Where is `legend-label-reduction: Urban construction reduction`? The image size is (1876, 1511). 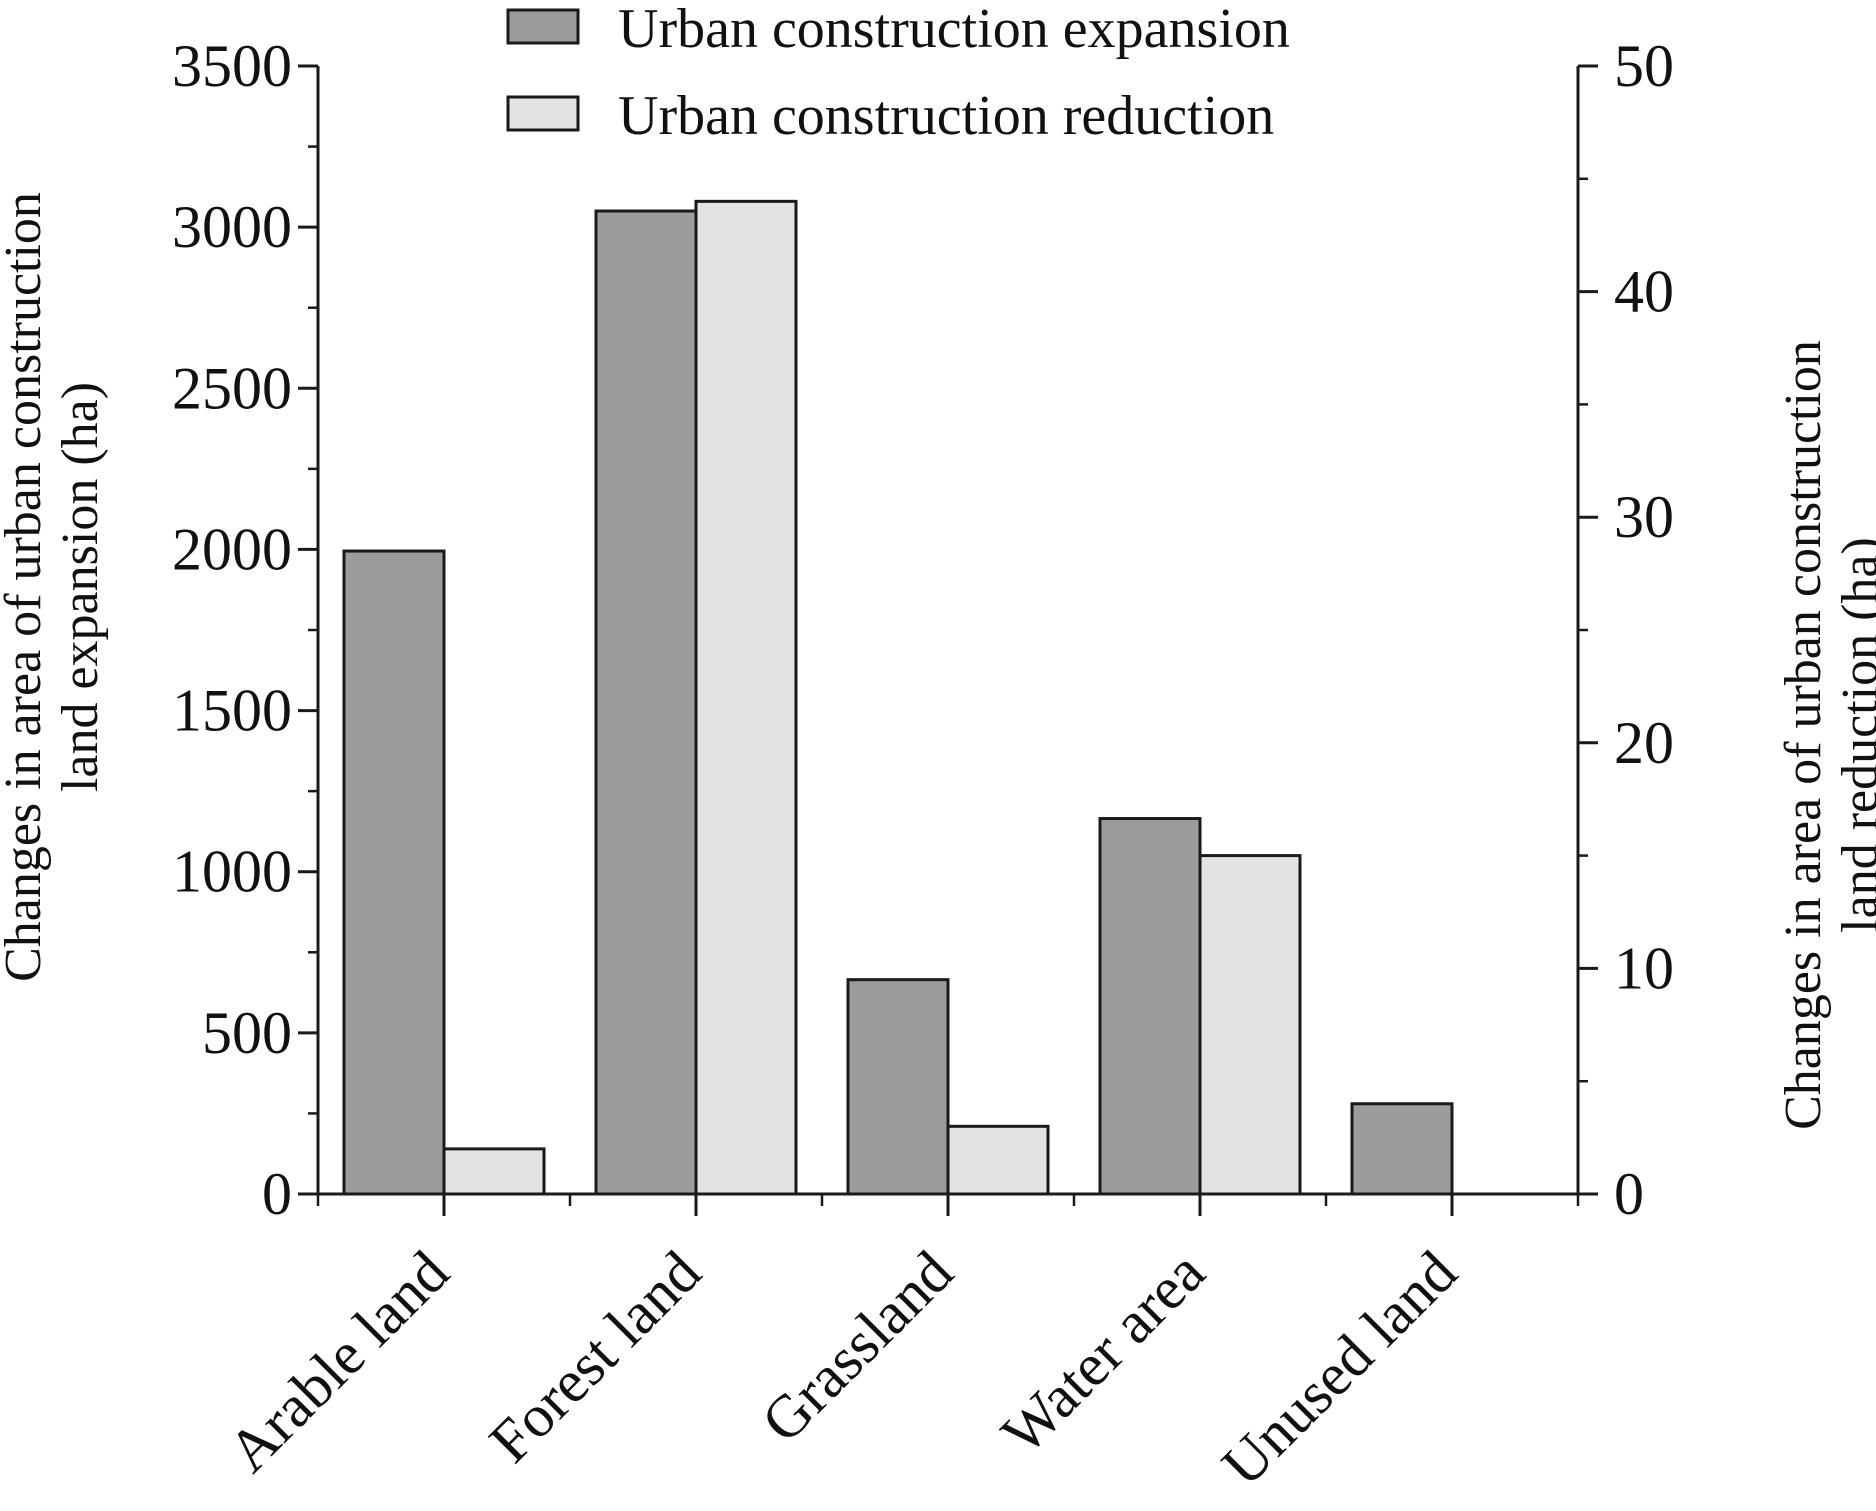 legend-label-reduction: Urban construction reduction is located at coordinates (946, 116).